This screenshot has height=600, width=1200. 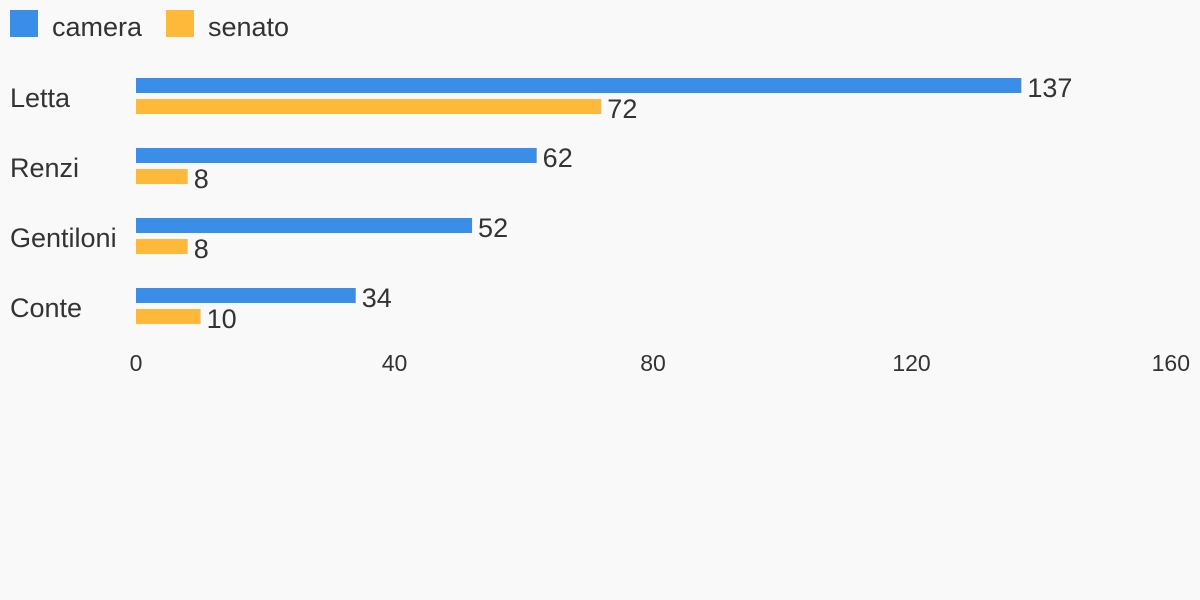 What do you see at coordinates (222, 319) in the screenshot?
I see `value-label-senato-conte: 10` at bounding box center [222, 319].